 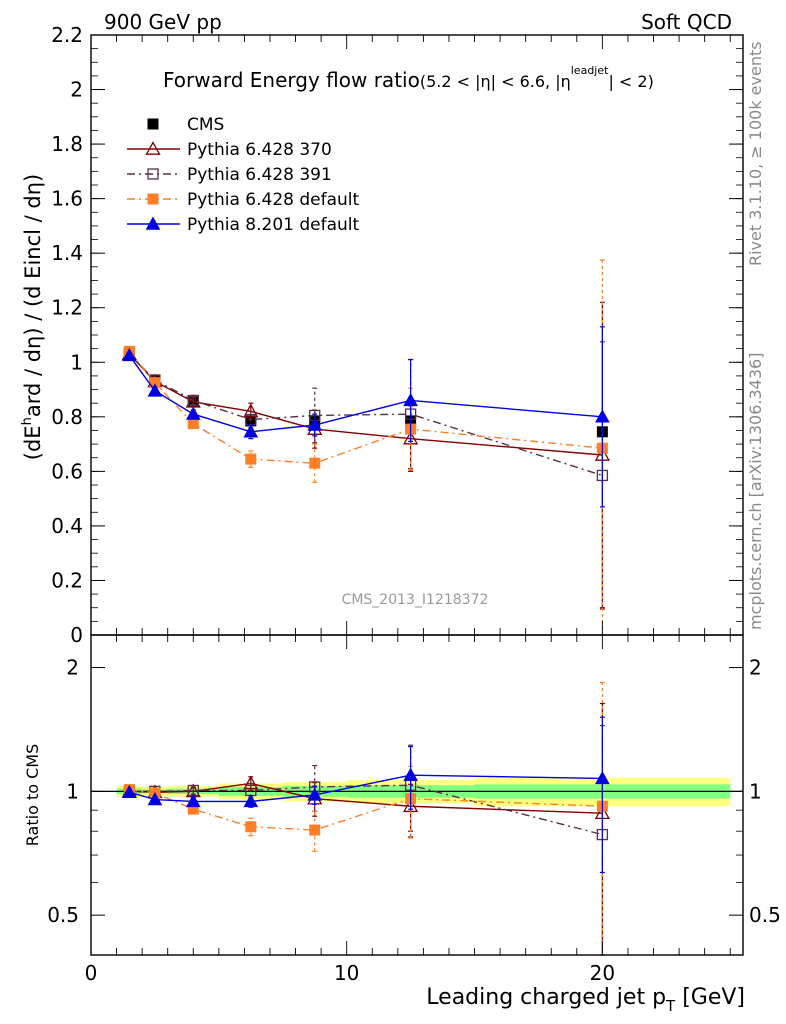 I want to click on chart-title-cond-sup: leadjet, so click(x=590, y=70).